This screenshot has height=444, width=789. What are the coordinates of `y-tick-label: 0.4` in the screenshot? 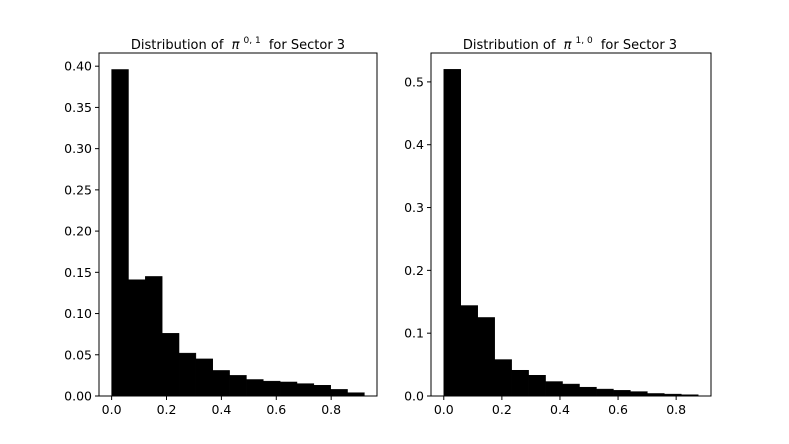 It's located at (414, 144).